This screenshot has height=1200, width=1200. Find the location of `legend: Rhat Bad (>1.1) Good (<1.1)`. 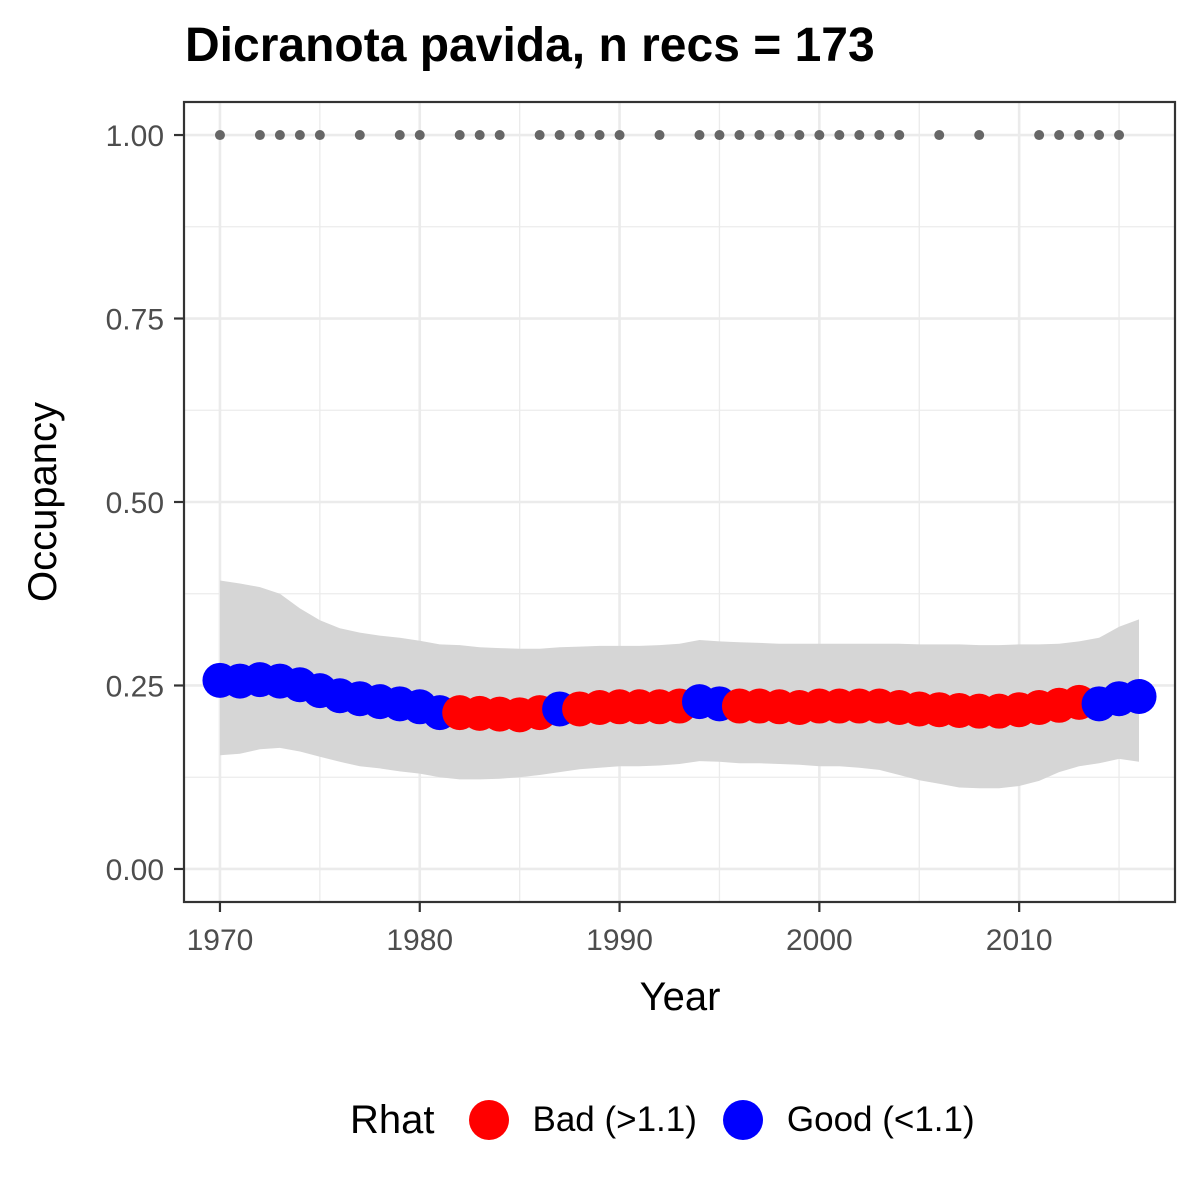

legend: Rhat Bad (>1.1) Good (<1.1) is located at coordinates (675, 1120).